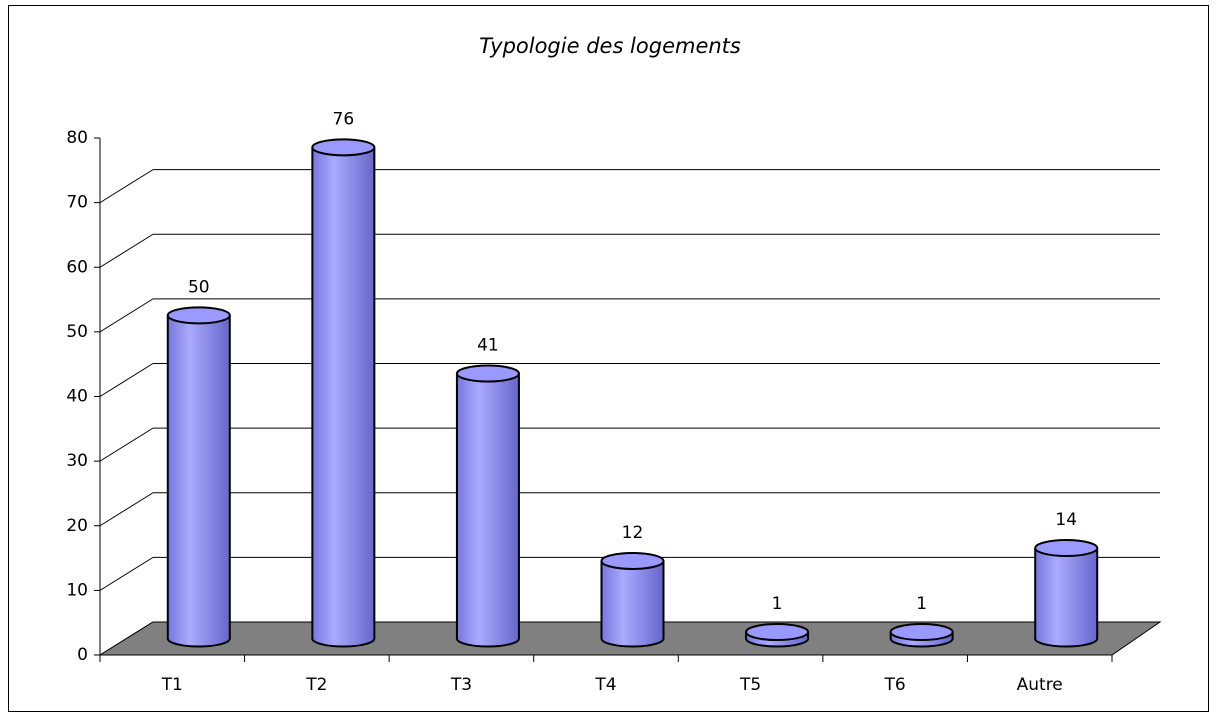 The image size is (1219, 720). What do you see at coordinates (1066, 520) in the screenshot?
I see `value-label: 14` at bounding box center [1066, 520].